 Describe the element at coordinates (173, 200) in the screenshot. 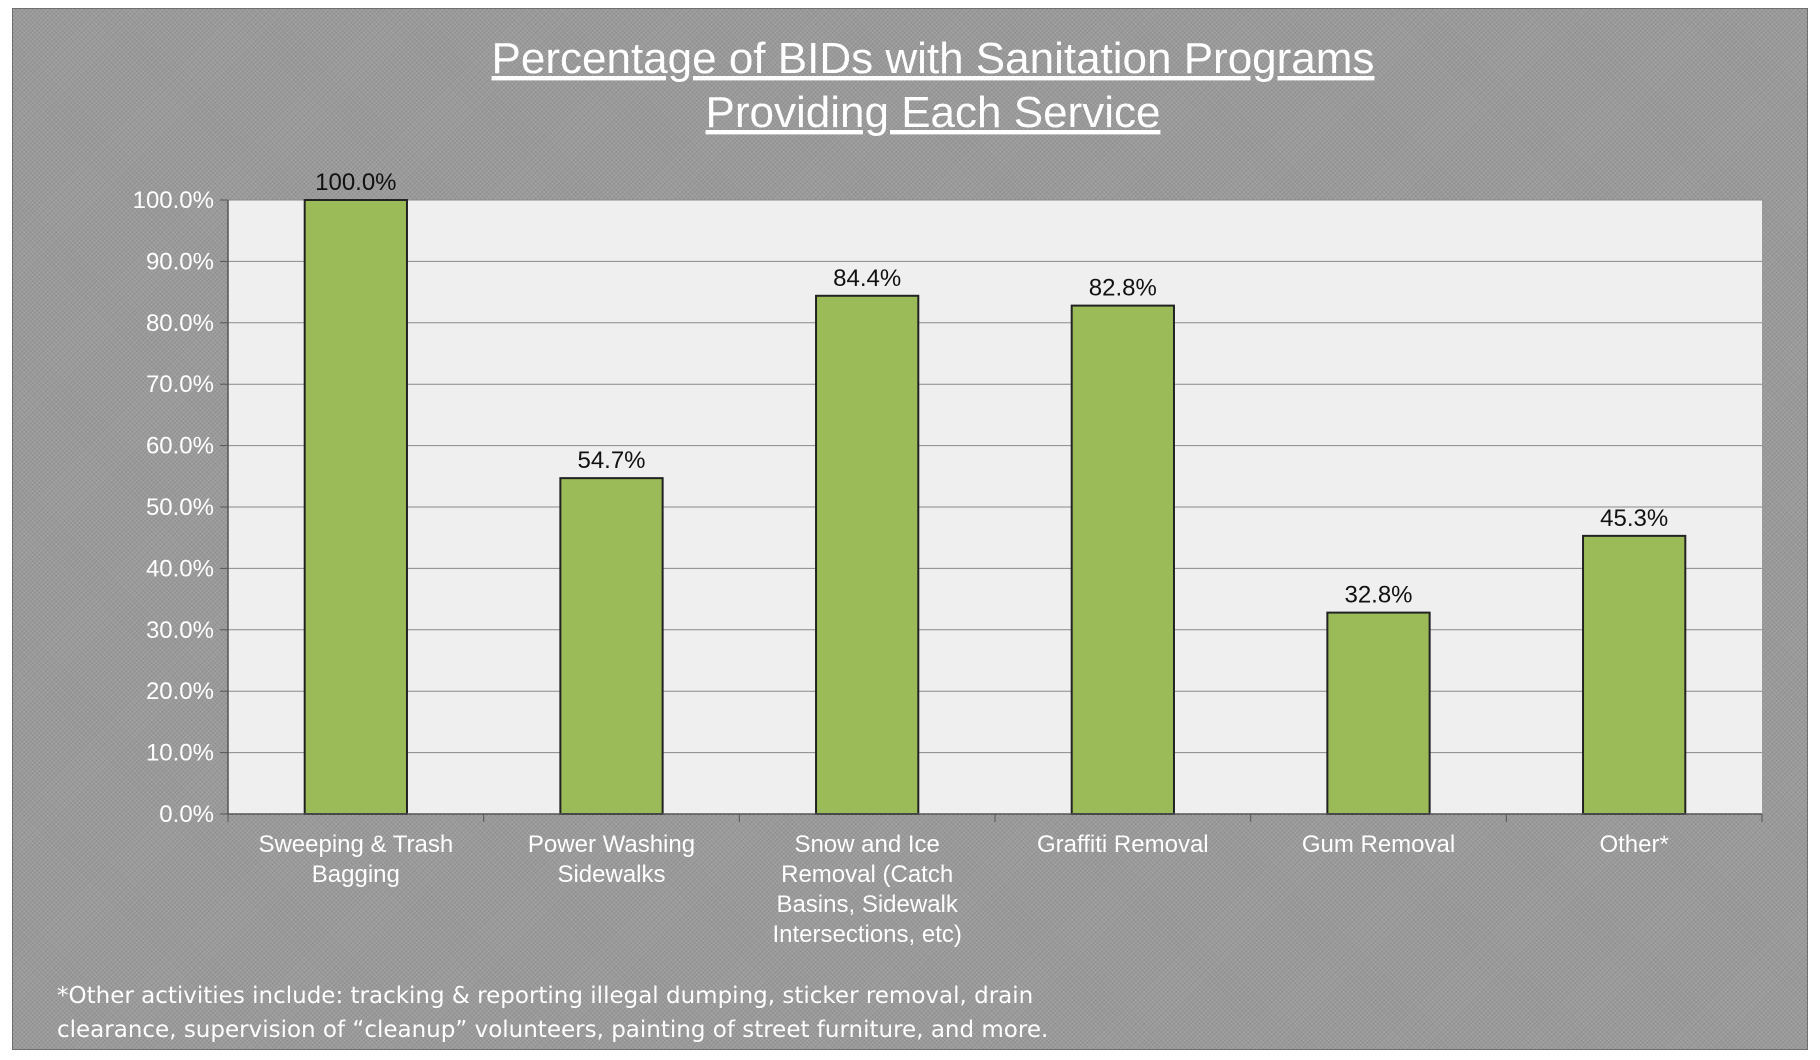

I see `y-tick-label: 100.0%` at that location.